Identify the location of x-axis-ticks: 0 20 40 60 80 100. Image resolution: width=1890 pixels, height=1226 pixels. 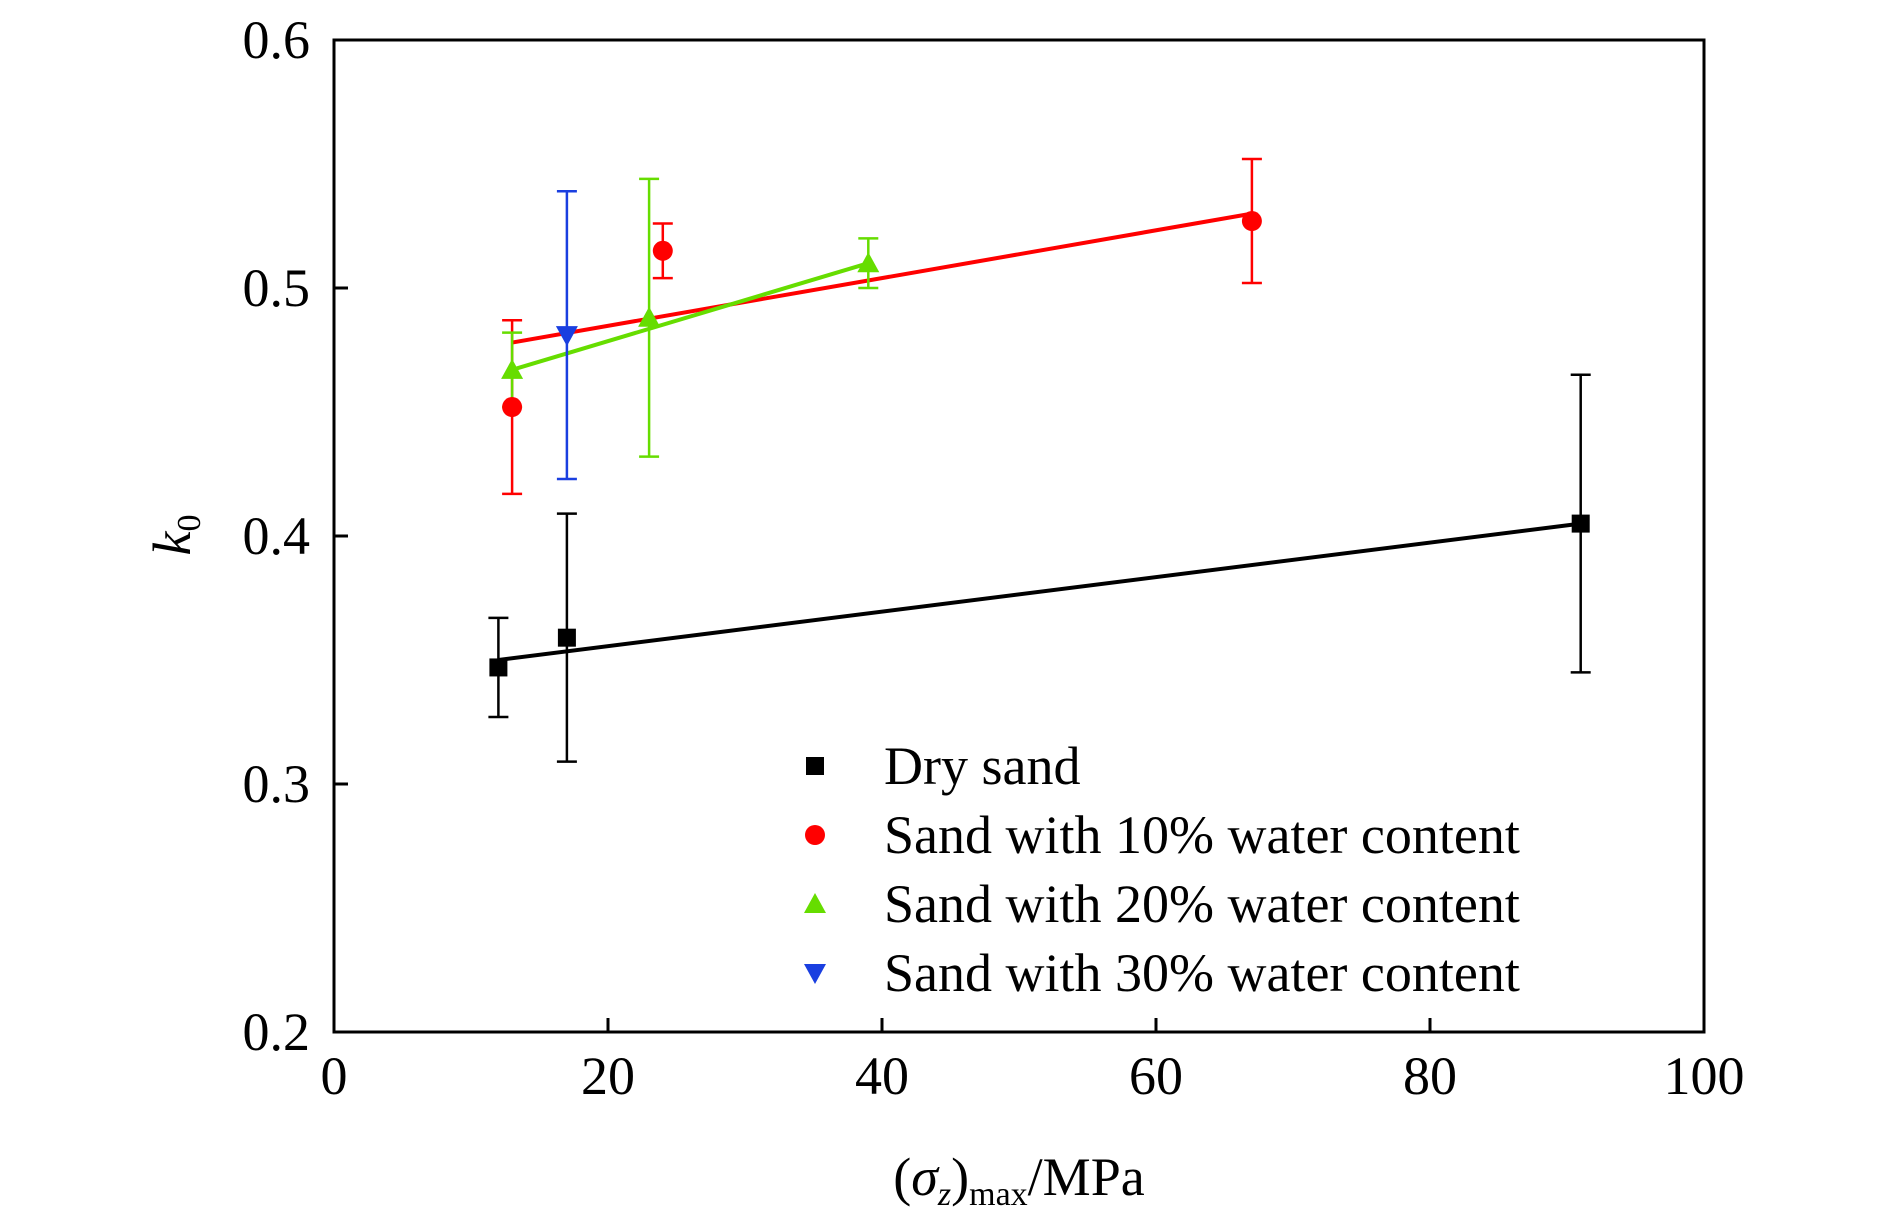
(1033, 1062).